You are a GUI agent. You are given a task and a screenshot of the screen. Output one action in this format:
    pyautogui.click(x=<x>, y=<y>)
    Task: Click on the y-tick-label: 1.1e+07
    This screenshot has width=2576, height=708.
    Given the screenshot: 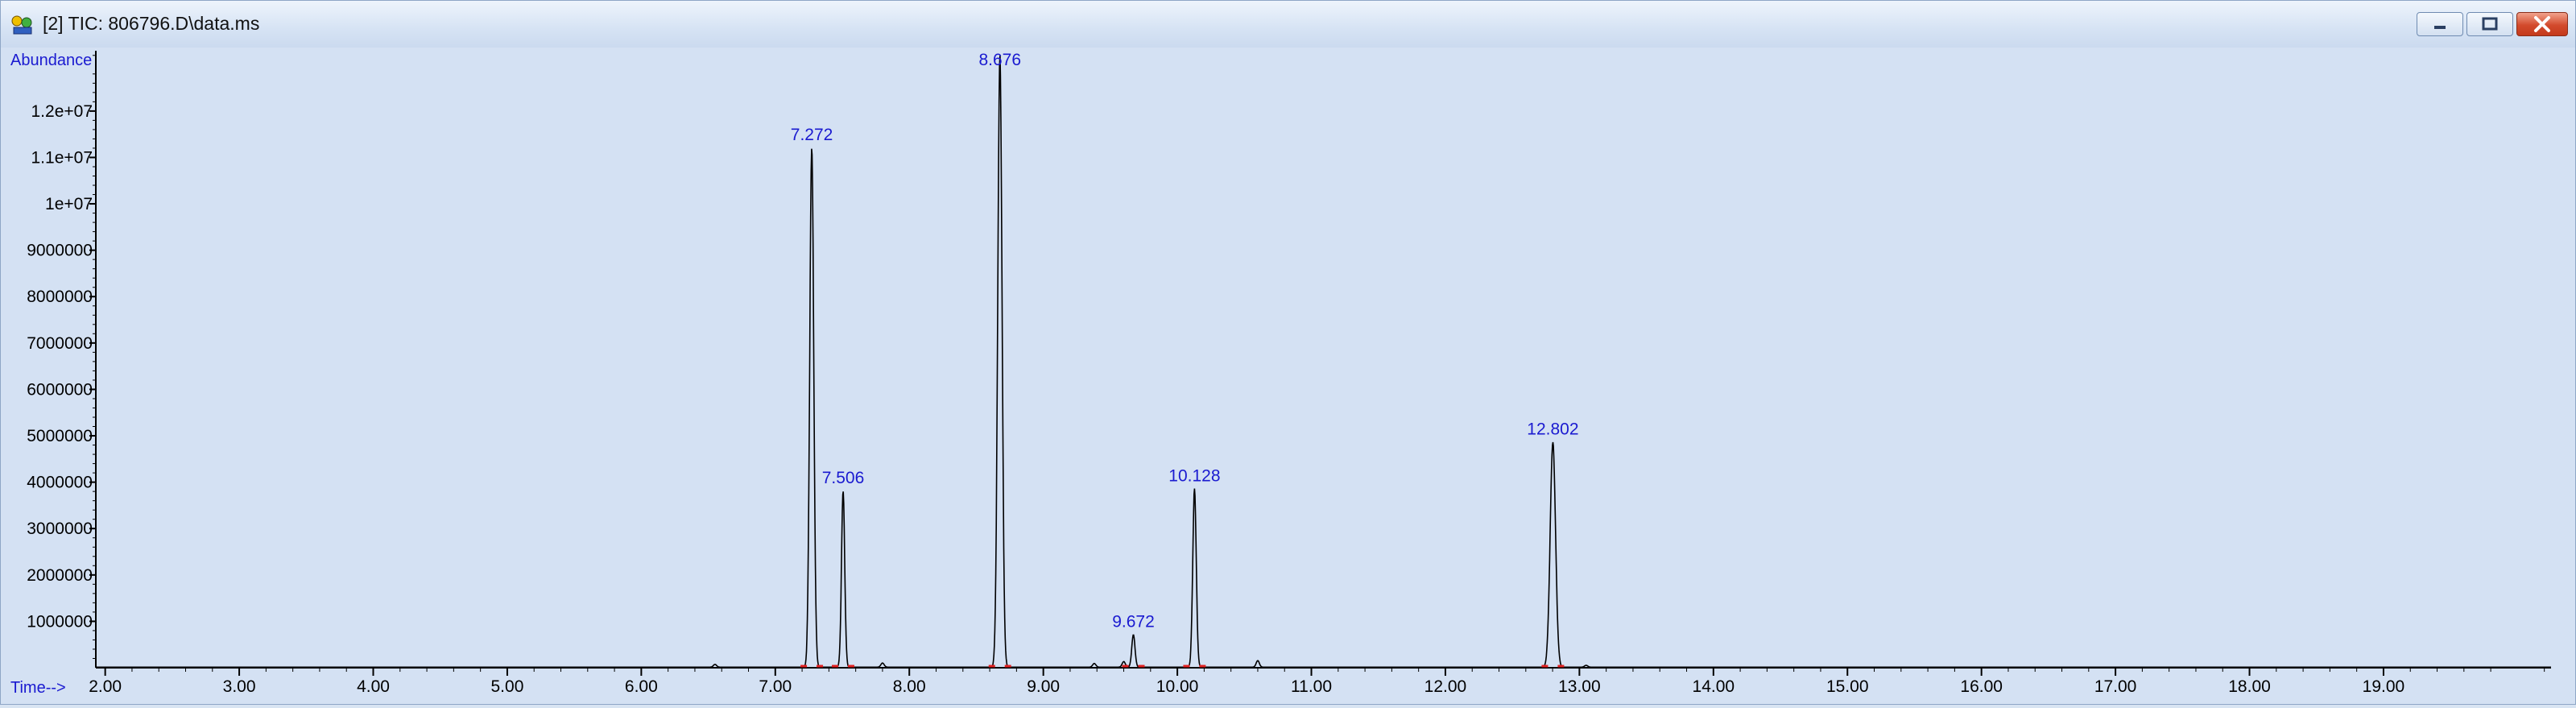 What is the action you would take?
    pyautogui.click(x=62, y=157)
    